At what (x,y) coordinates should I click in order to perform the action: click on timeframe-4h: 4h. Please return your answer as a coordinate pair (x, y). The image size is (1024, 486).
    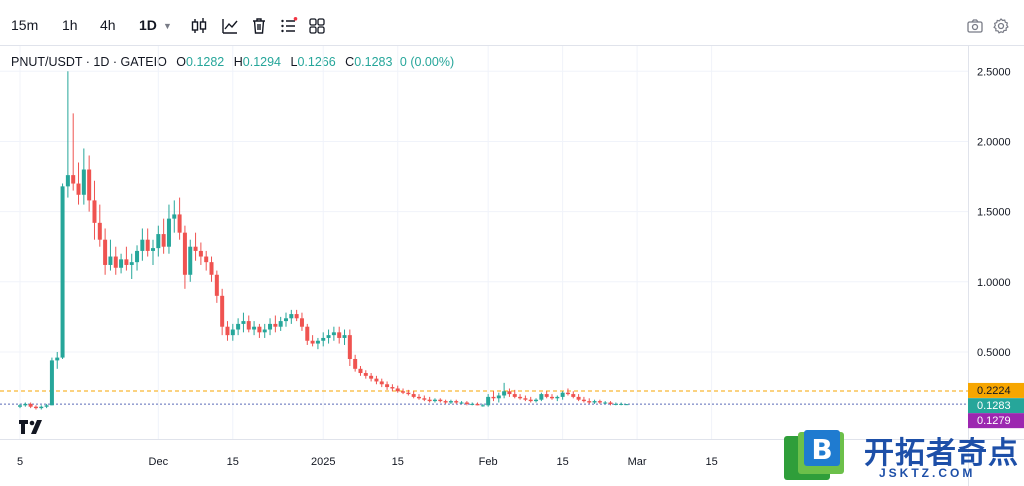
    Looking at the image, I should click on (108, 25).